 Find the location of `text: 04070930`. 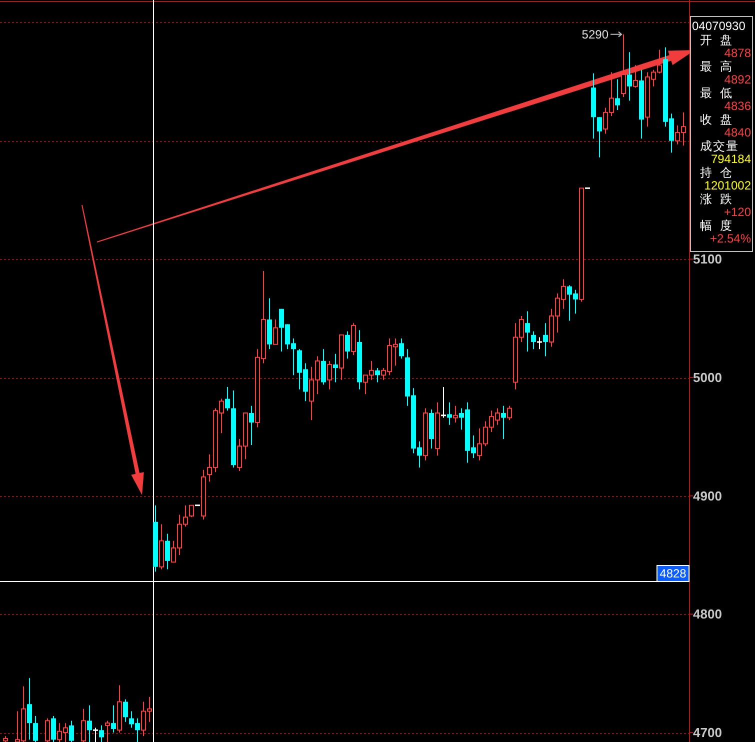

text: 04070930 is located at coordinates (719, 26).